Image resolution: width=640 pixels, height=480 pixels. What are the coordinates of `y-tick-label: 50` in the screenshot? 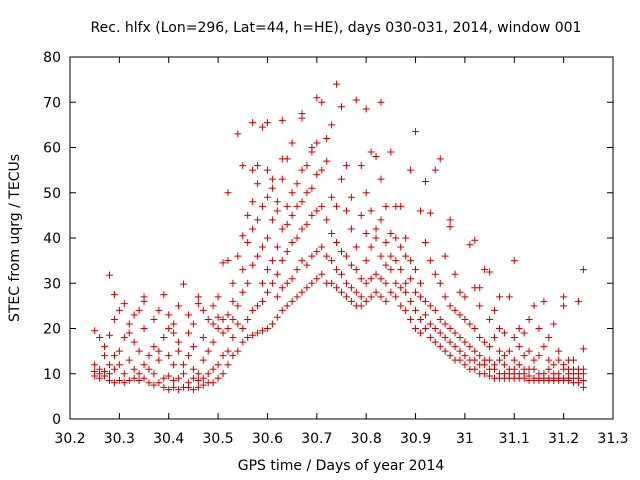 It's located at (52, 194).